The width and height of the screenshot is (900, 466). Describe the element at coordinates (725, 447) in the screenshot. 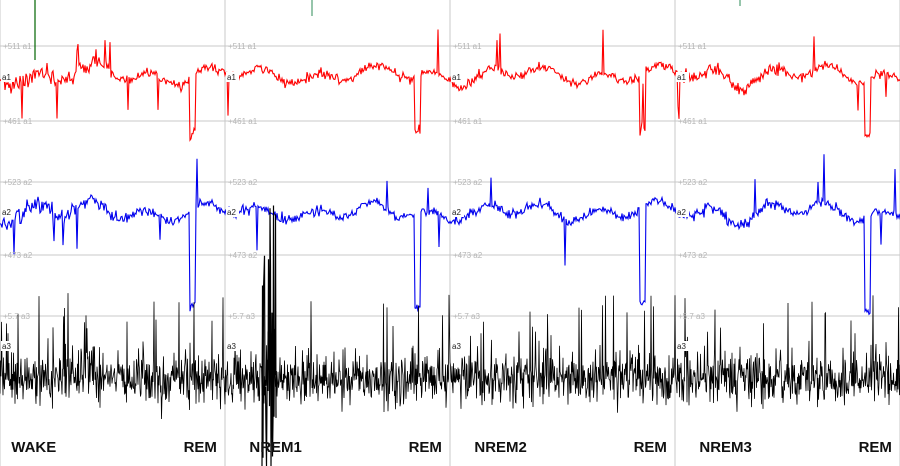

I see `stage-label: NREM3` at that location.